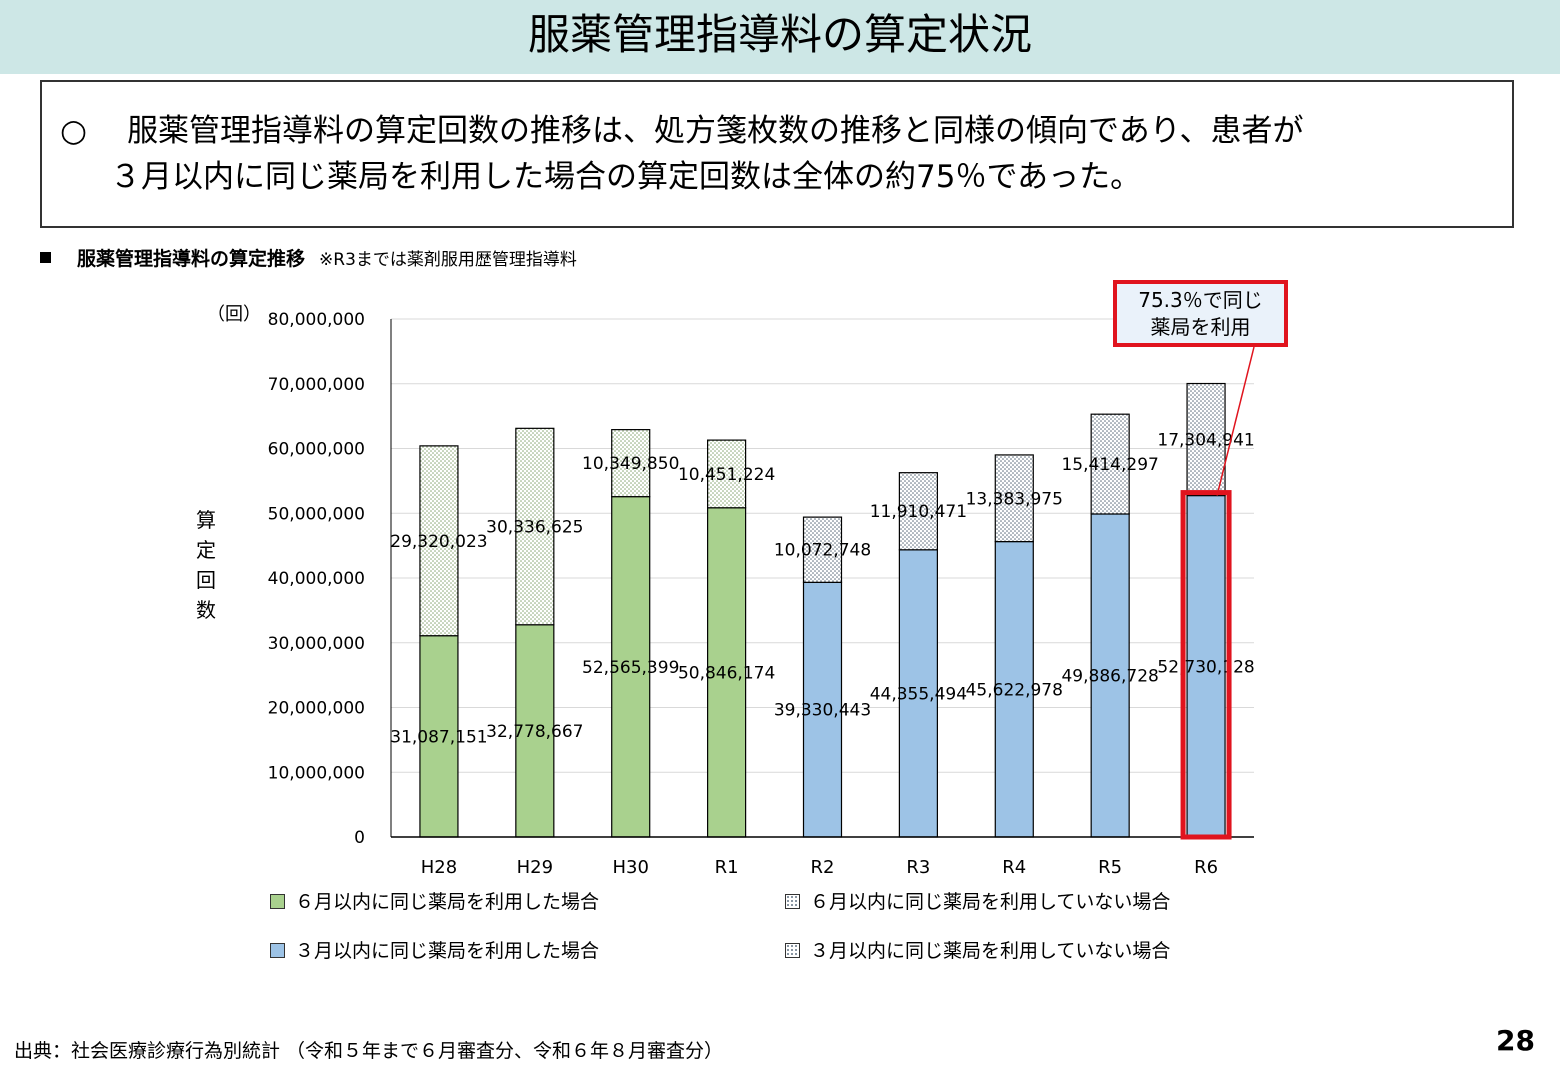  I want to click on legend-blue: ３月以内に同じ薬局を利用した場合, so click(434, 951).